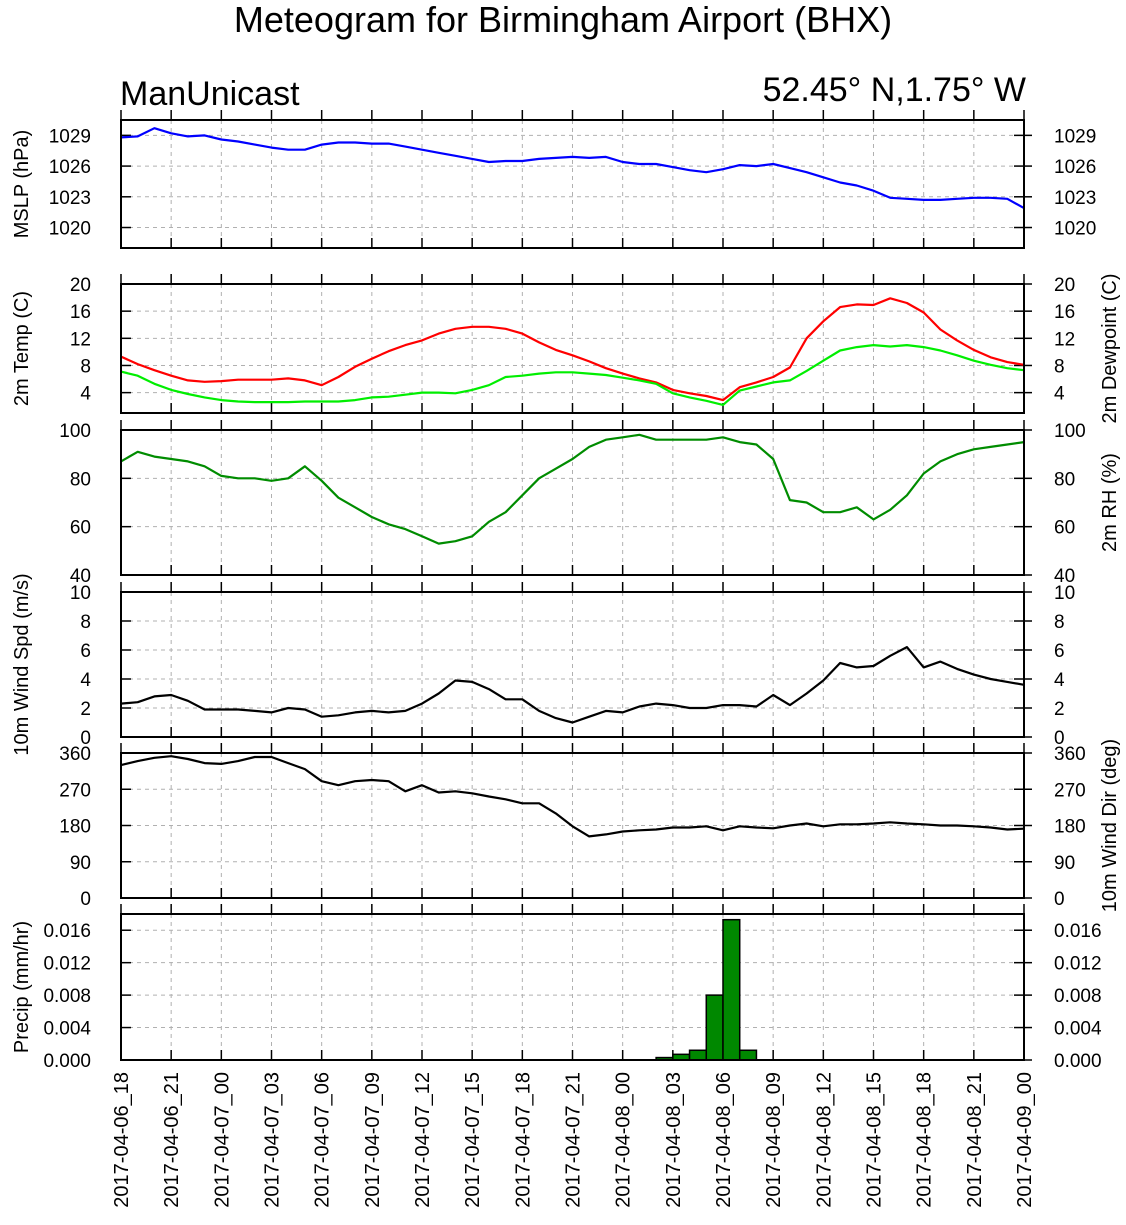 This screenshot has width=1126, height=1225. I want to click on location-coordinates: 52.45° N,1.75° W, so click(894, 90).